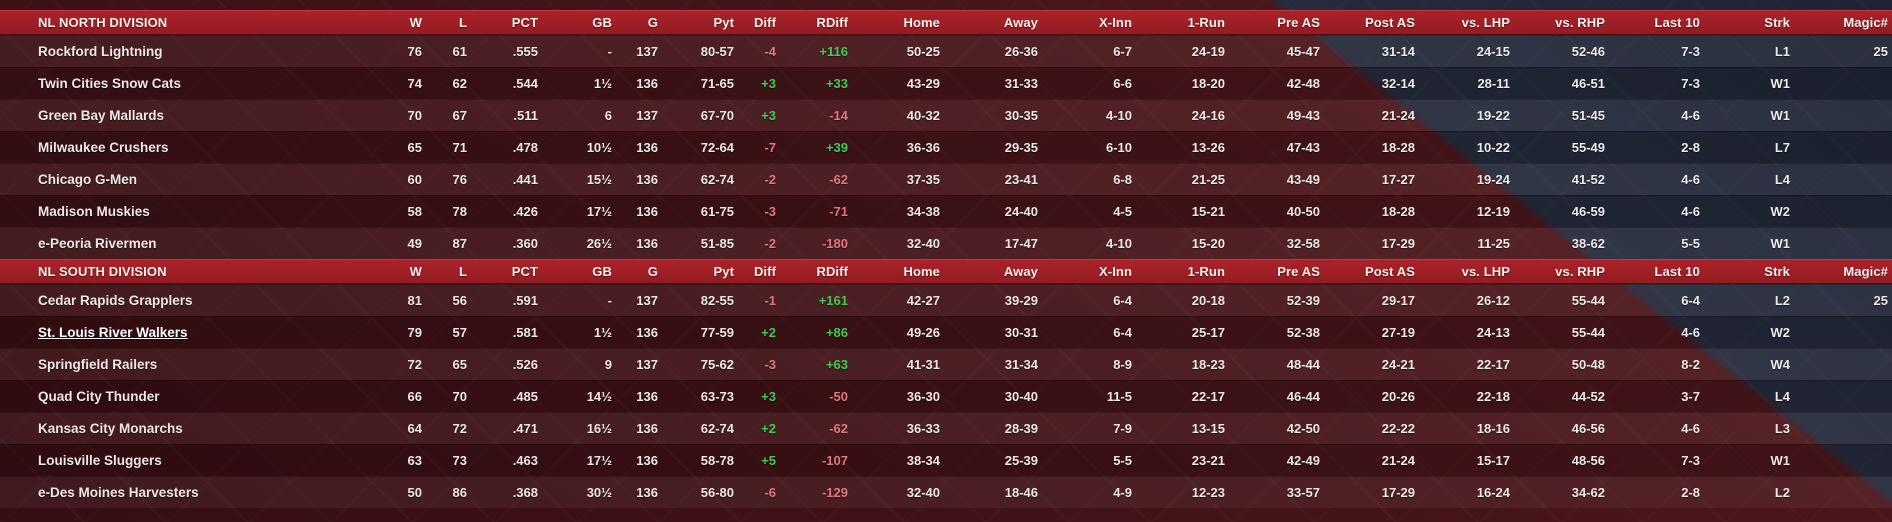 The height and width of the screenshot is (522, 1892). Describe the element at coordinates (1208, 115) in the screenshot. I see `stat-1-run: 24-16` at that location.